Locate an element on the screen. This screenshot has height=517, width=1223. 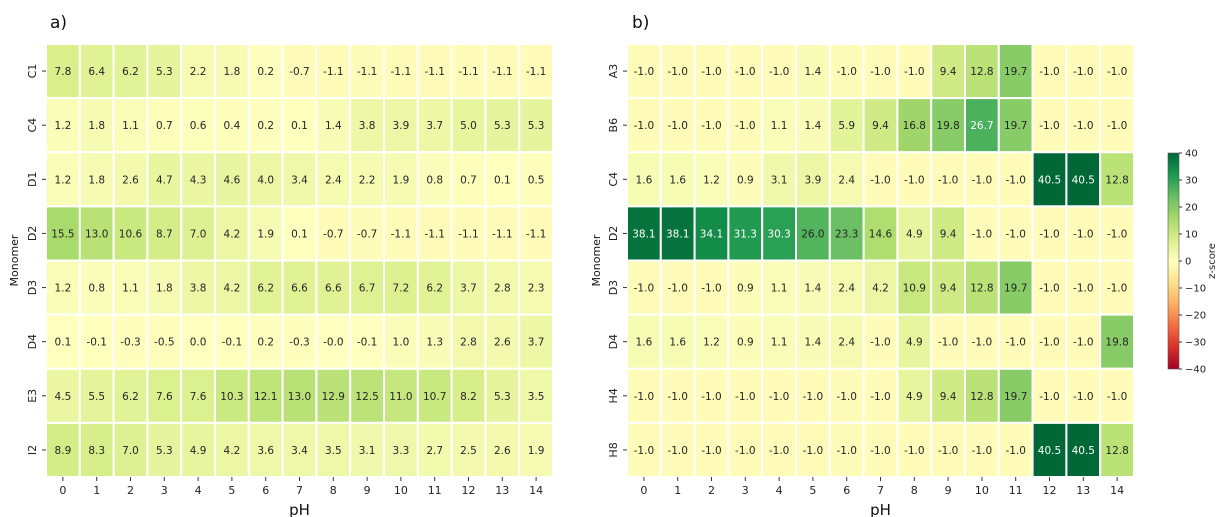
cell-value-label: 0.6 is located at coordinates (198, 126).